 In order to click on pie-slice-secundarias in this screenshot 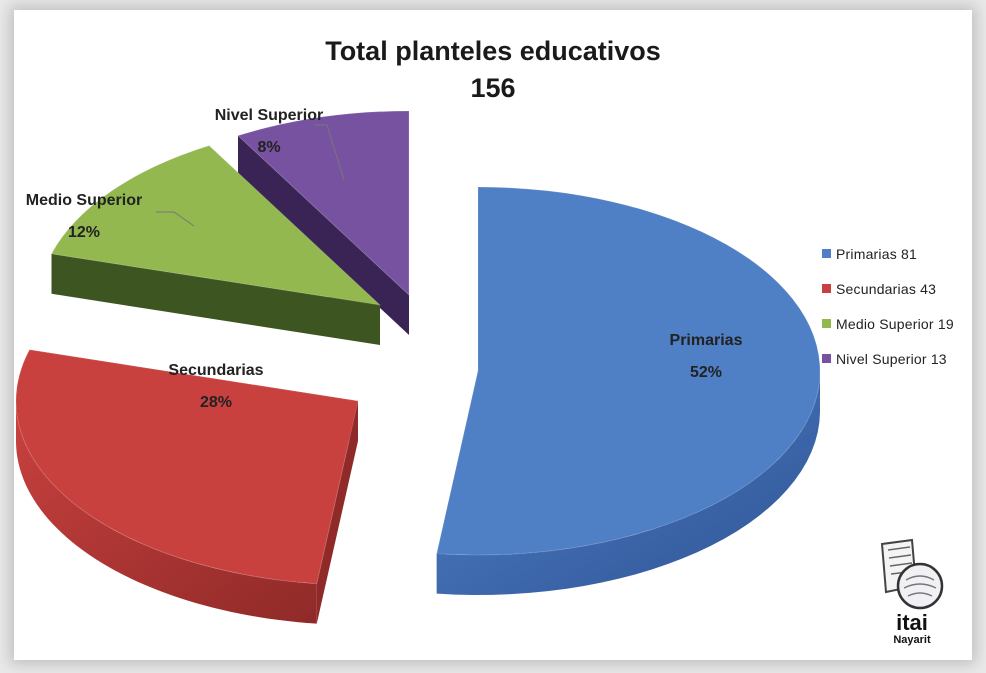, I will do `click(187, 486)`.